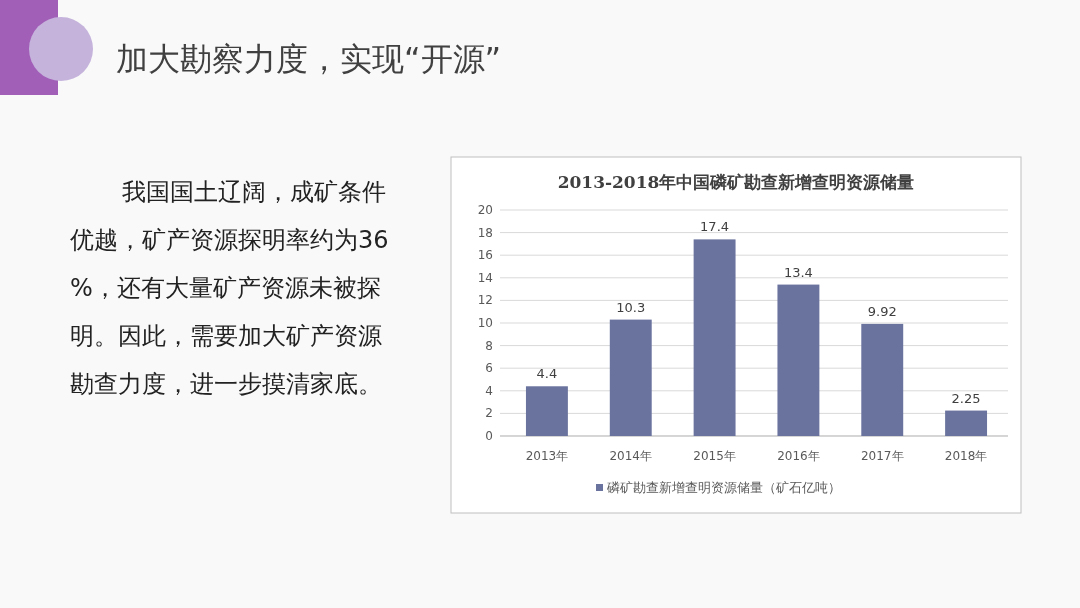  Describe the element at coordinates (485, 232) in the screenshot. I see `y-tick-label: 18` at that location.